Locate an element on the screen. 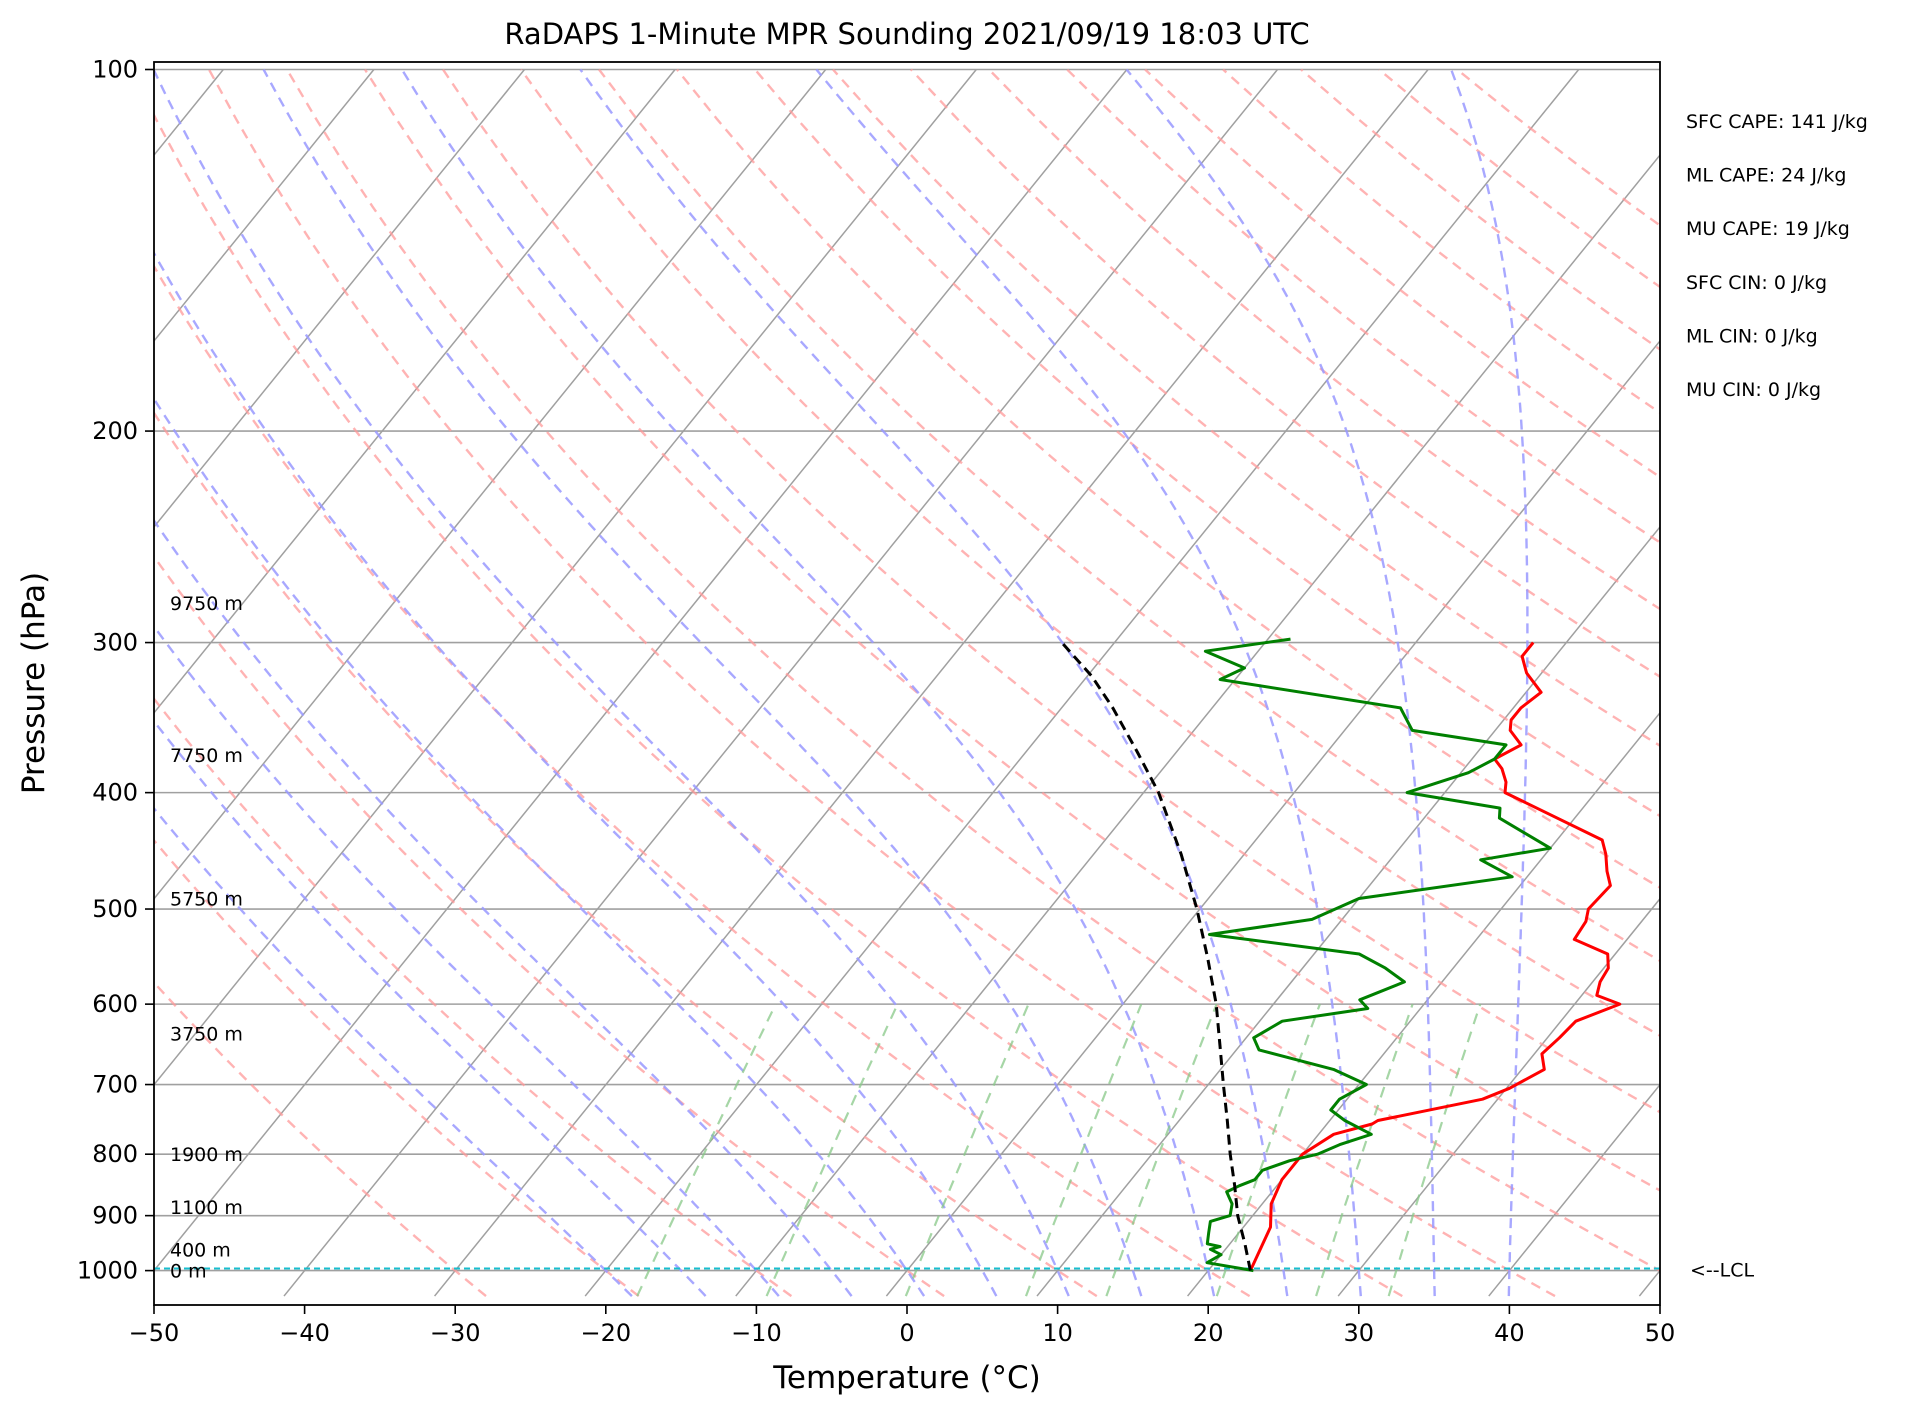 This screenshot has height=1406, width=1911. parcel-path-line is located at coordinates (1156, 956).